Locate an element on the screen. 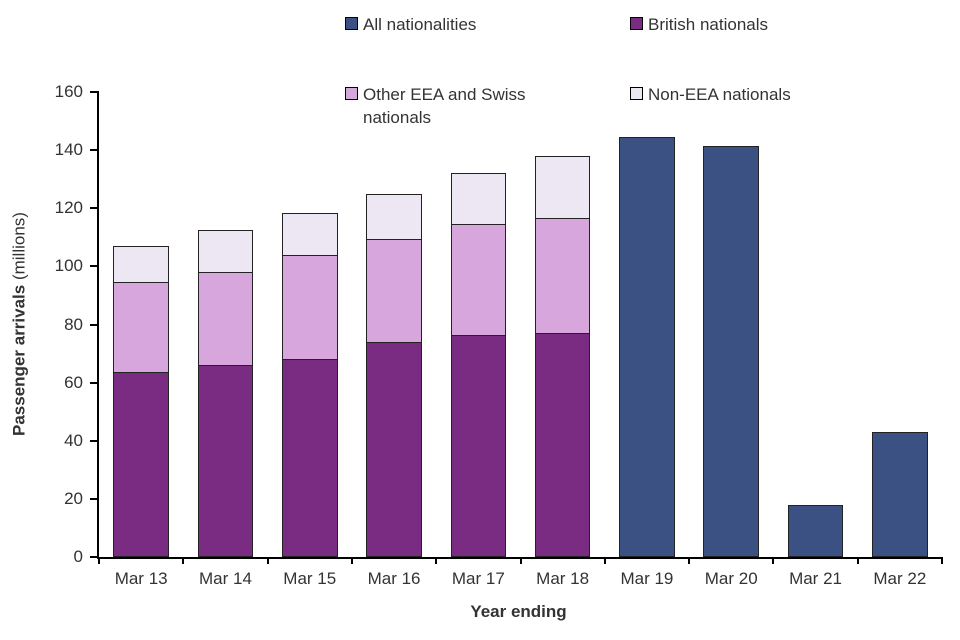 The image size is (960, 640). y-tick-label: 0 is located at coordinates (78, 556).